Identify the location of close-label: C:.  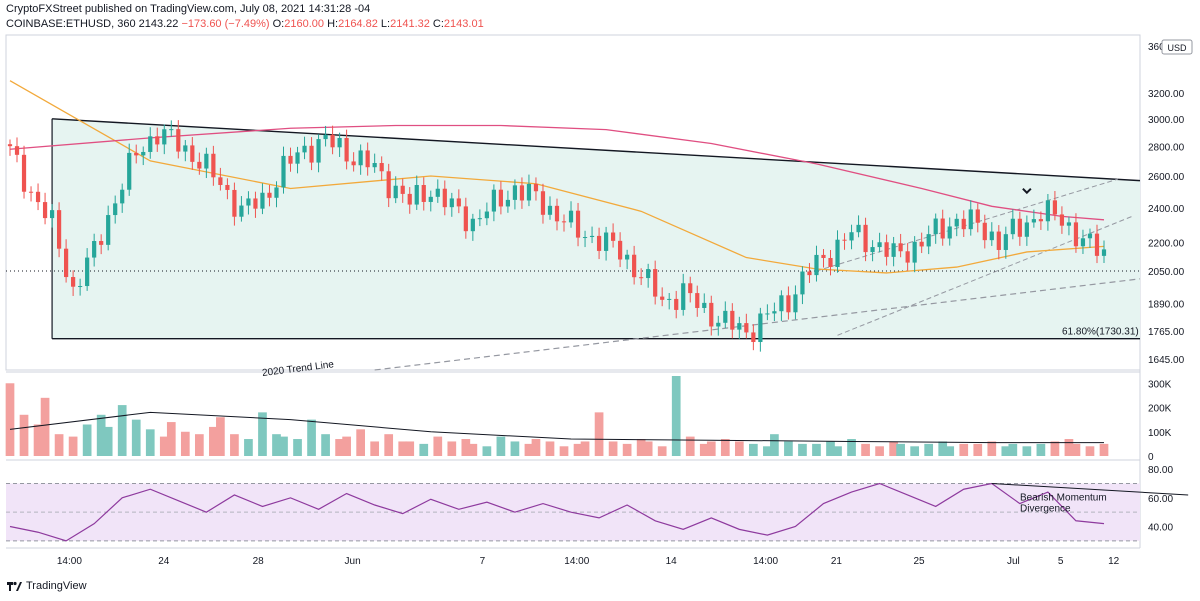
(438, 24).